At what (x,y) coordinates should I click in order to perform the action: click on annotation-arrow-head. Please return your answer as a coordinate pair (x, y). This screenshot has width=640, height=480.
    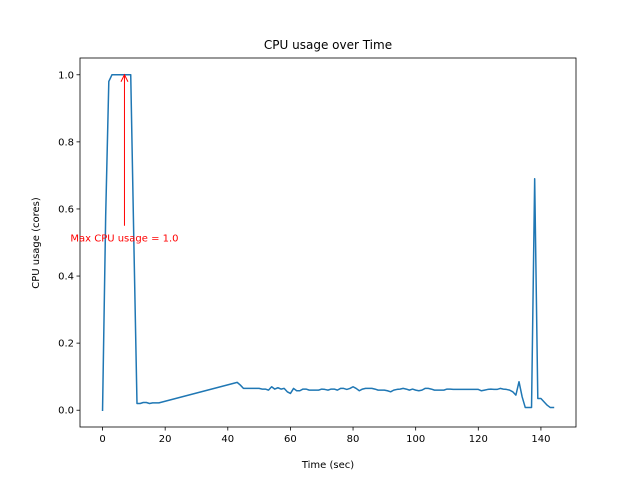
    Looking at the image, I should click on (124, 77).